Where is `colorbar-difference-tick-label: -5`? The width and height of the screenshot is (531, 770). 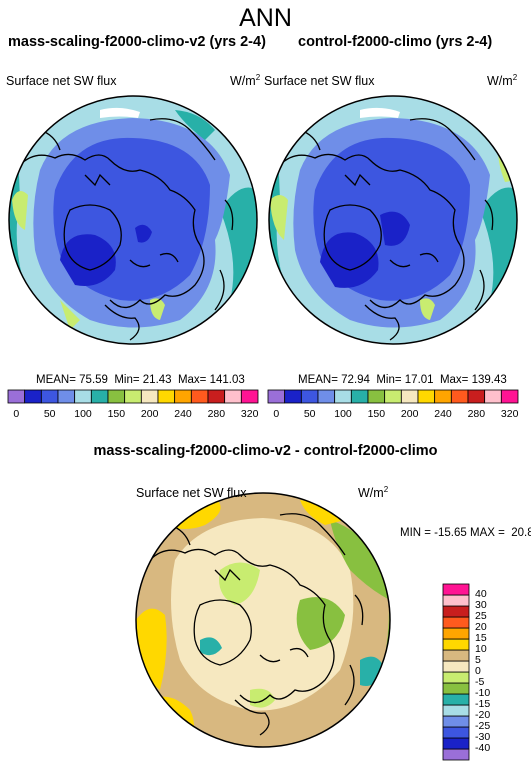
colorbar-difference-tick-label: -5 is located at coordinates (480, 682).